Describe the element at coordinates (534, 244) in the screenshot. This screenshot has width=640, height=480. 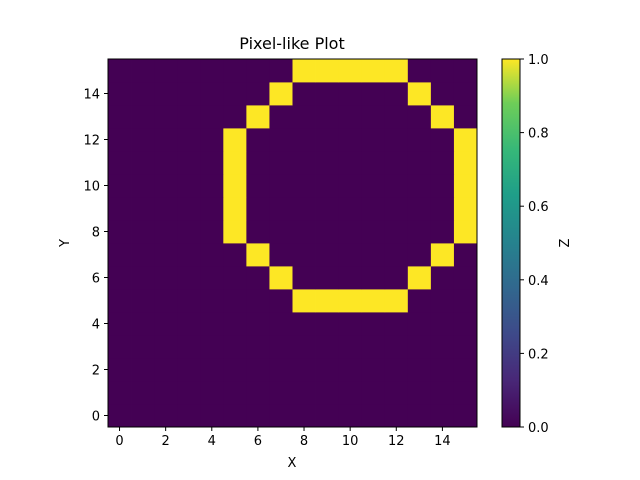
I see `colorbar-ticks: 0.0 0.2 0.4 0.6 0.8 1.0` at that location.